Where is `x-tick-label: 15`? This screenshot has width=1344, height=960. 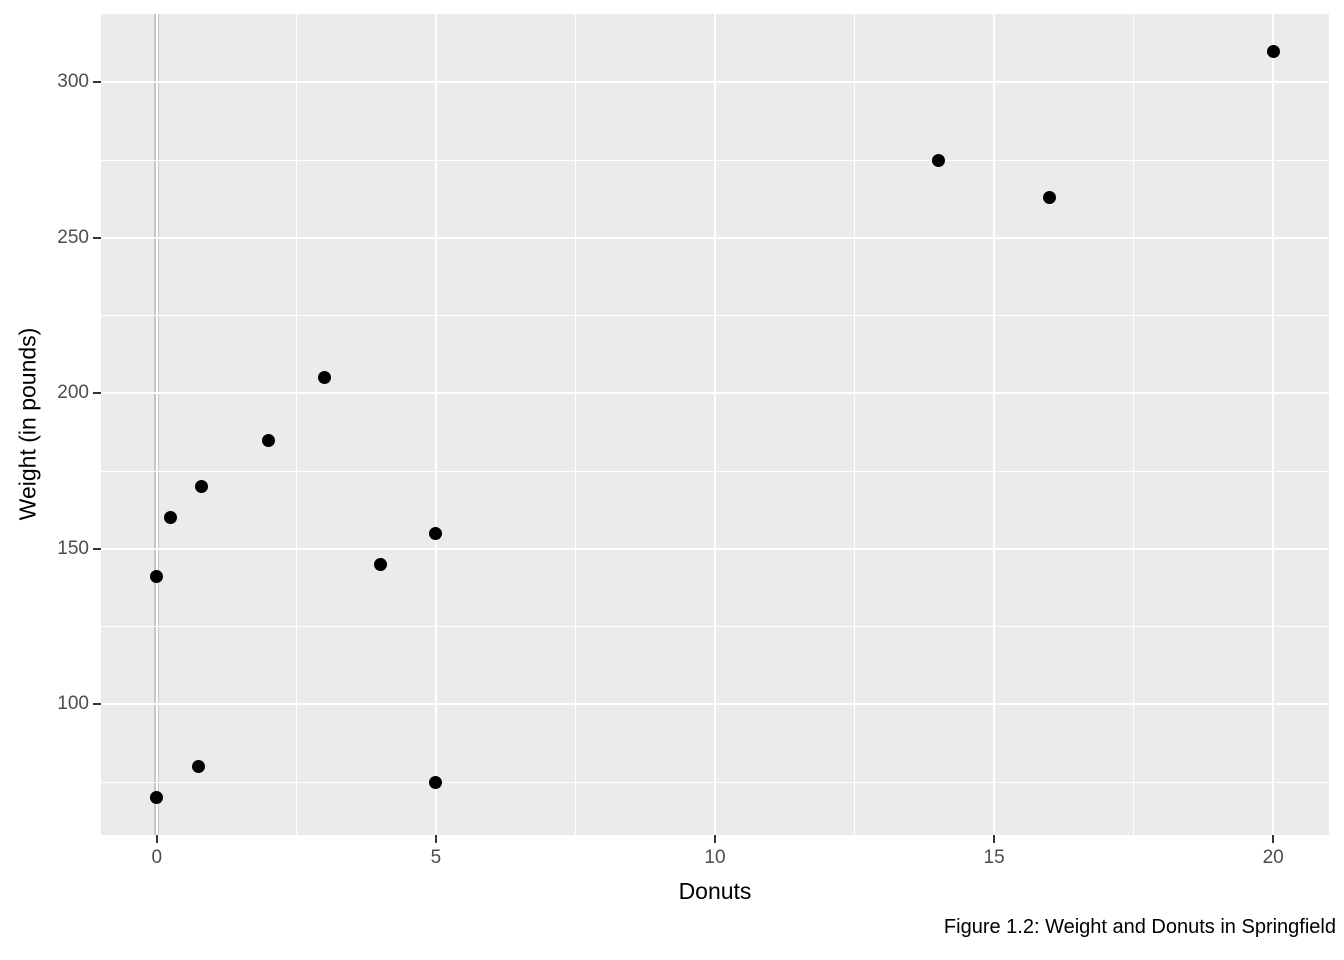
x-tick-label: 15 is located at coordinates (994, 857).